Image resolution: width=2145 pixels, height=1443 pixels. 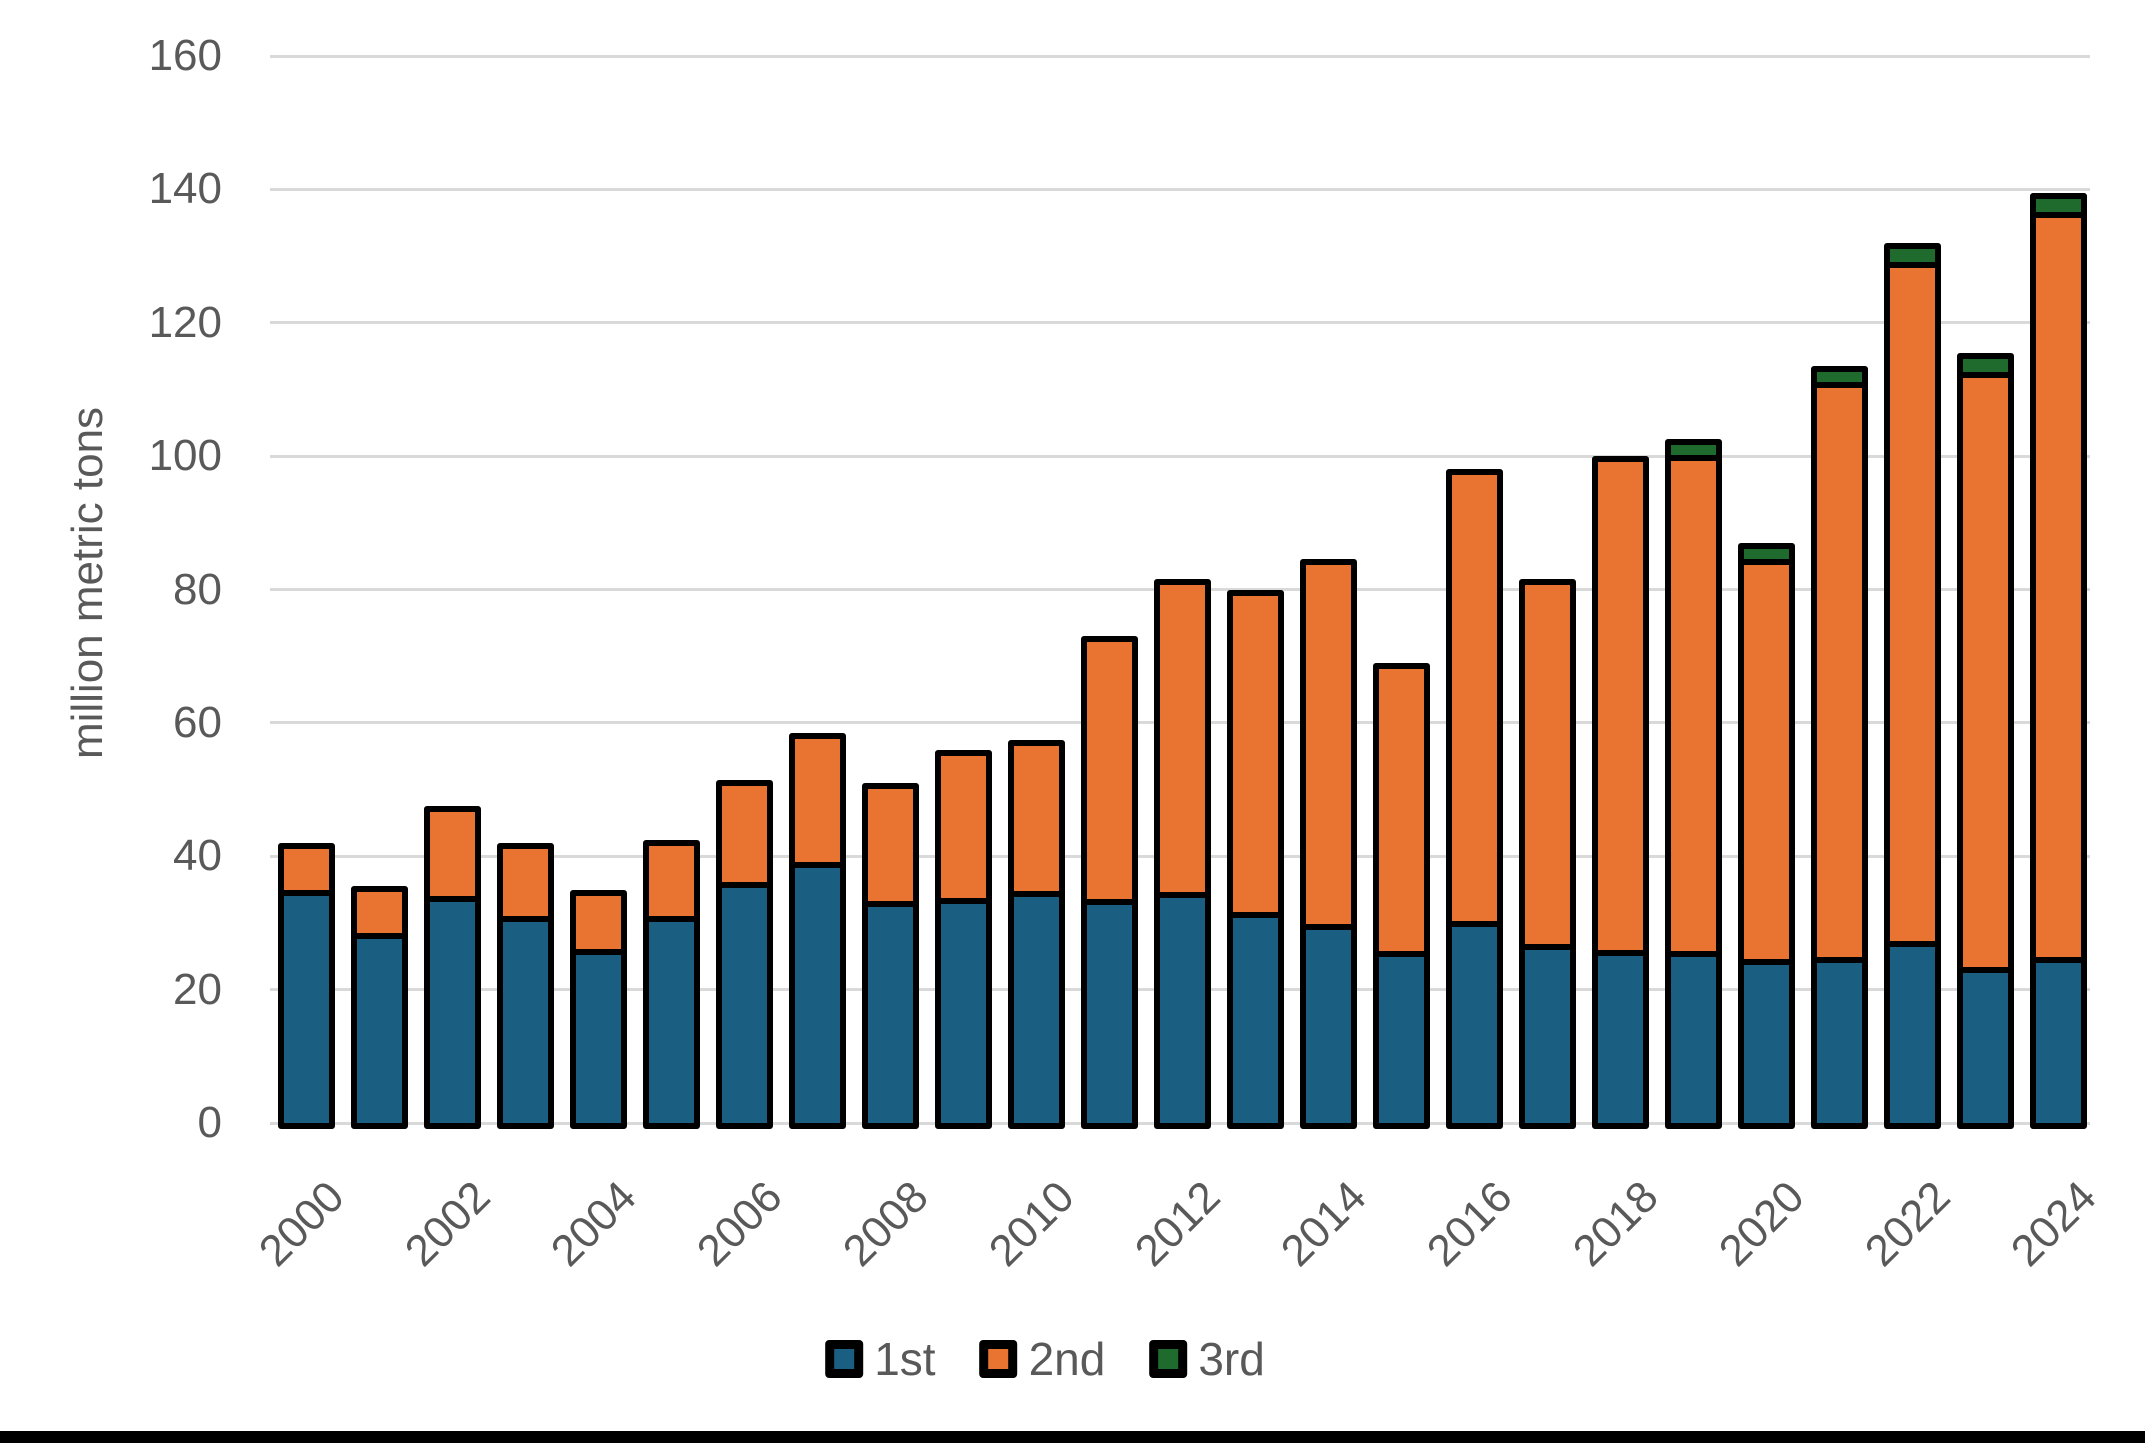 I want to click on bar-2008, so click(x=890, y=955).